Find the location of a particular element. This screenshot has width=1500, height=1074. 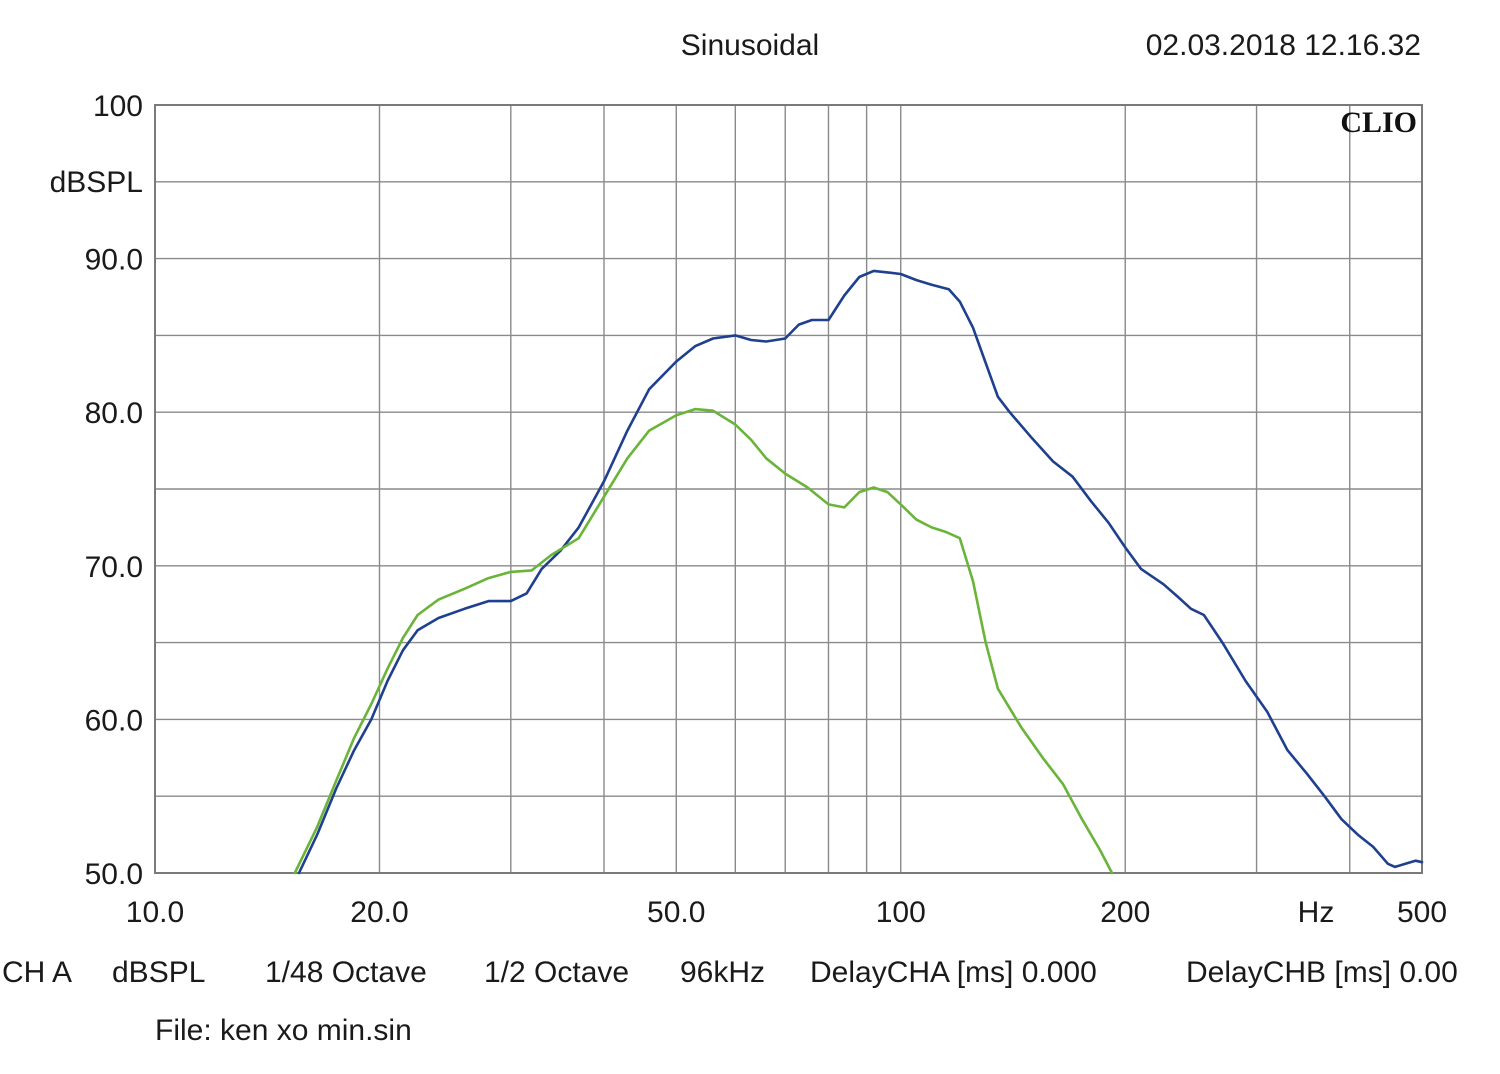

info-delay-chb: DelayCHB [ms] 0.00 is located at coordinates (1322, 972).